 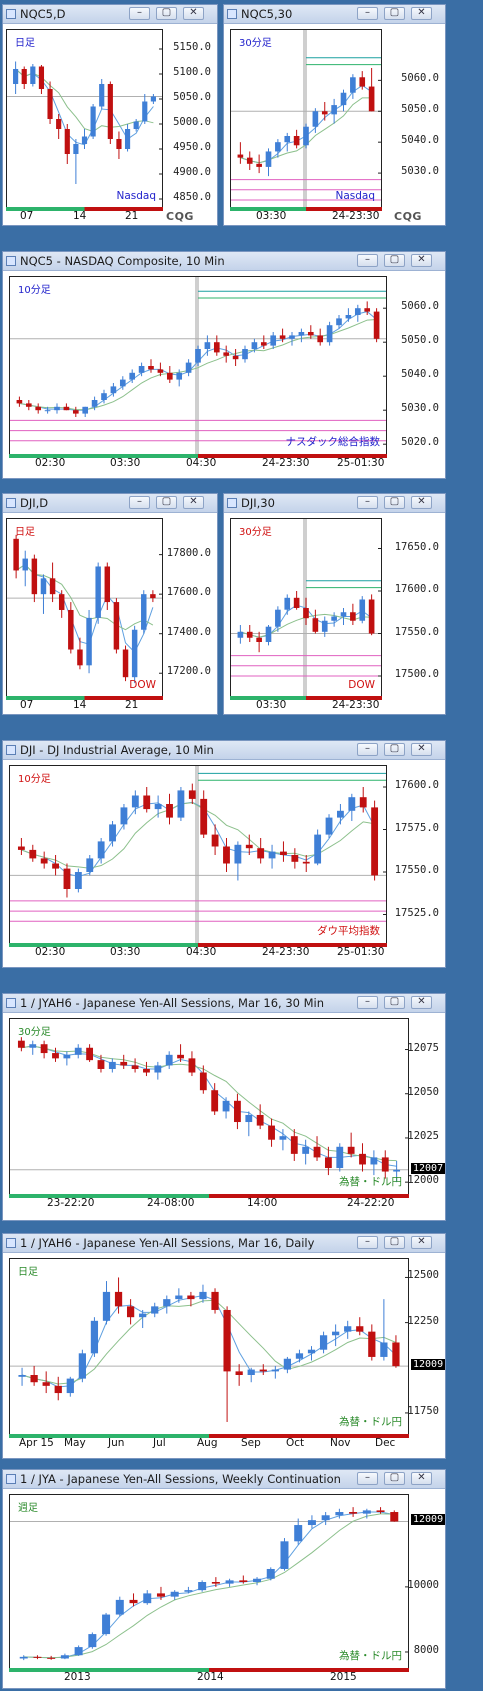 What do you see at coordinates (188, 552) in the screenshot?
I see `y-tick-label: 17800.0` at bounding box center [188, 552].